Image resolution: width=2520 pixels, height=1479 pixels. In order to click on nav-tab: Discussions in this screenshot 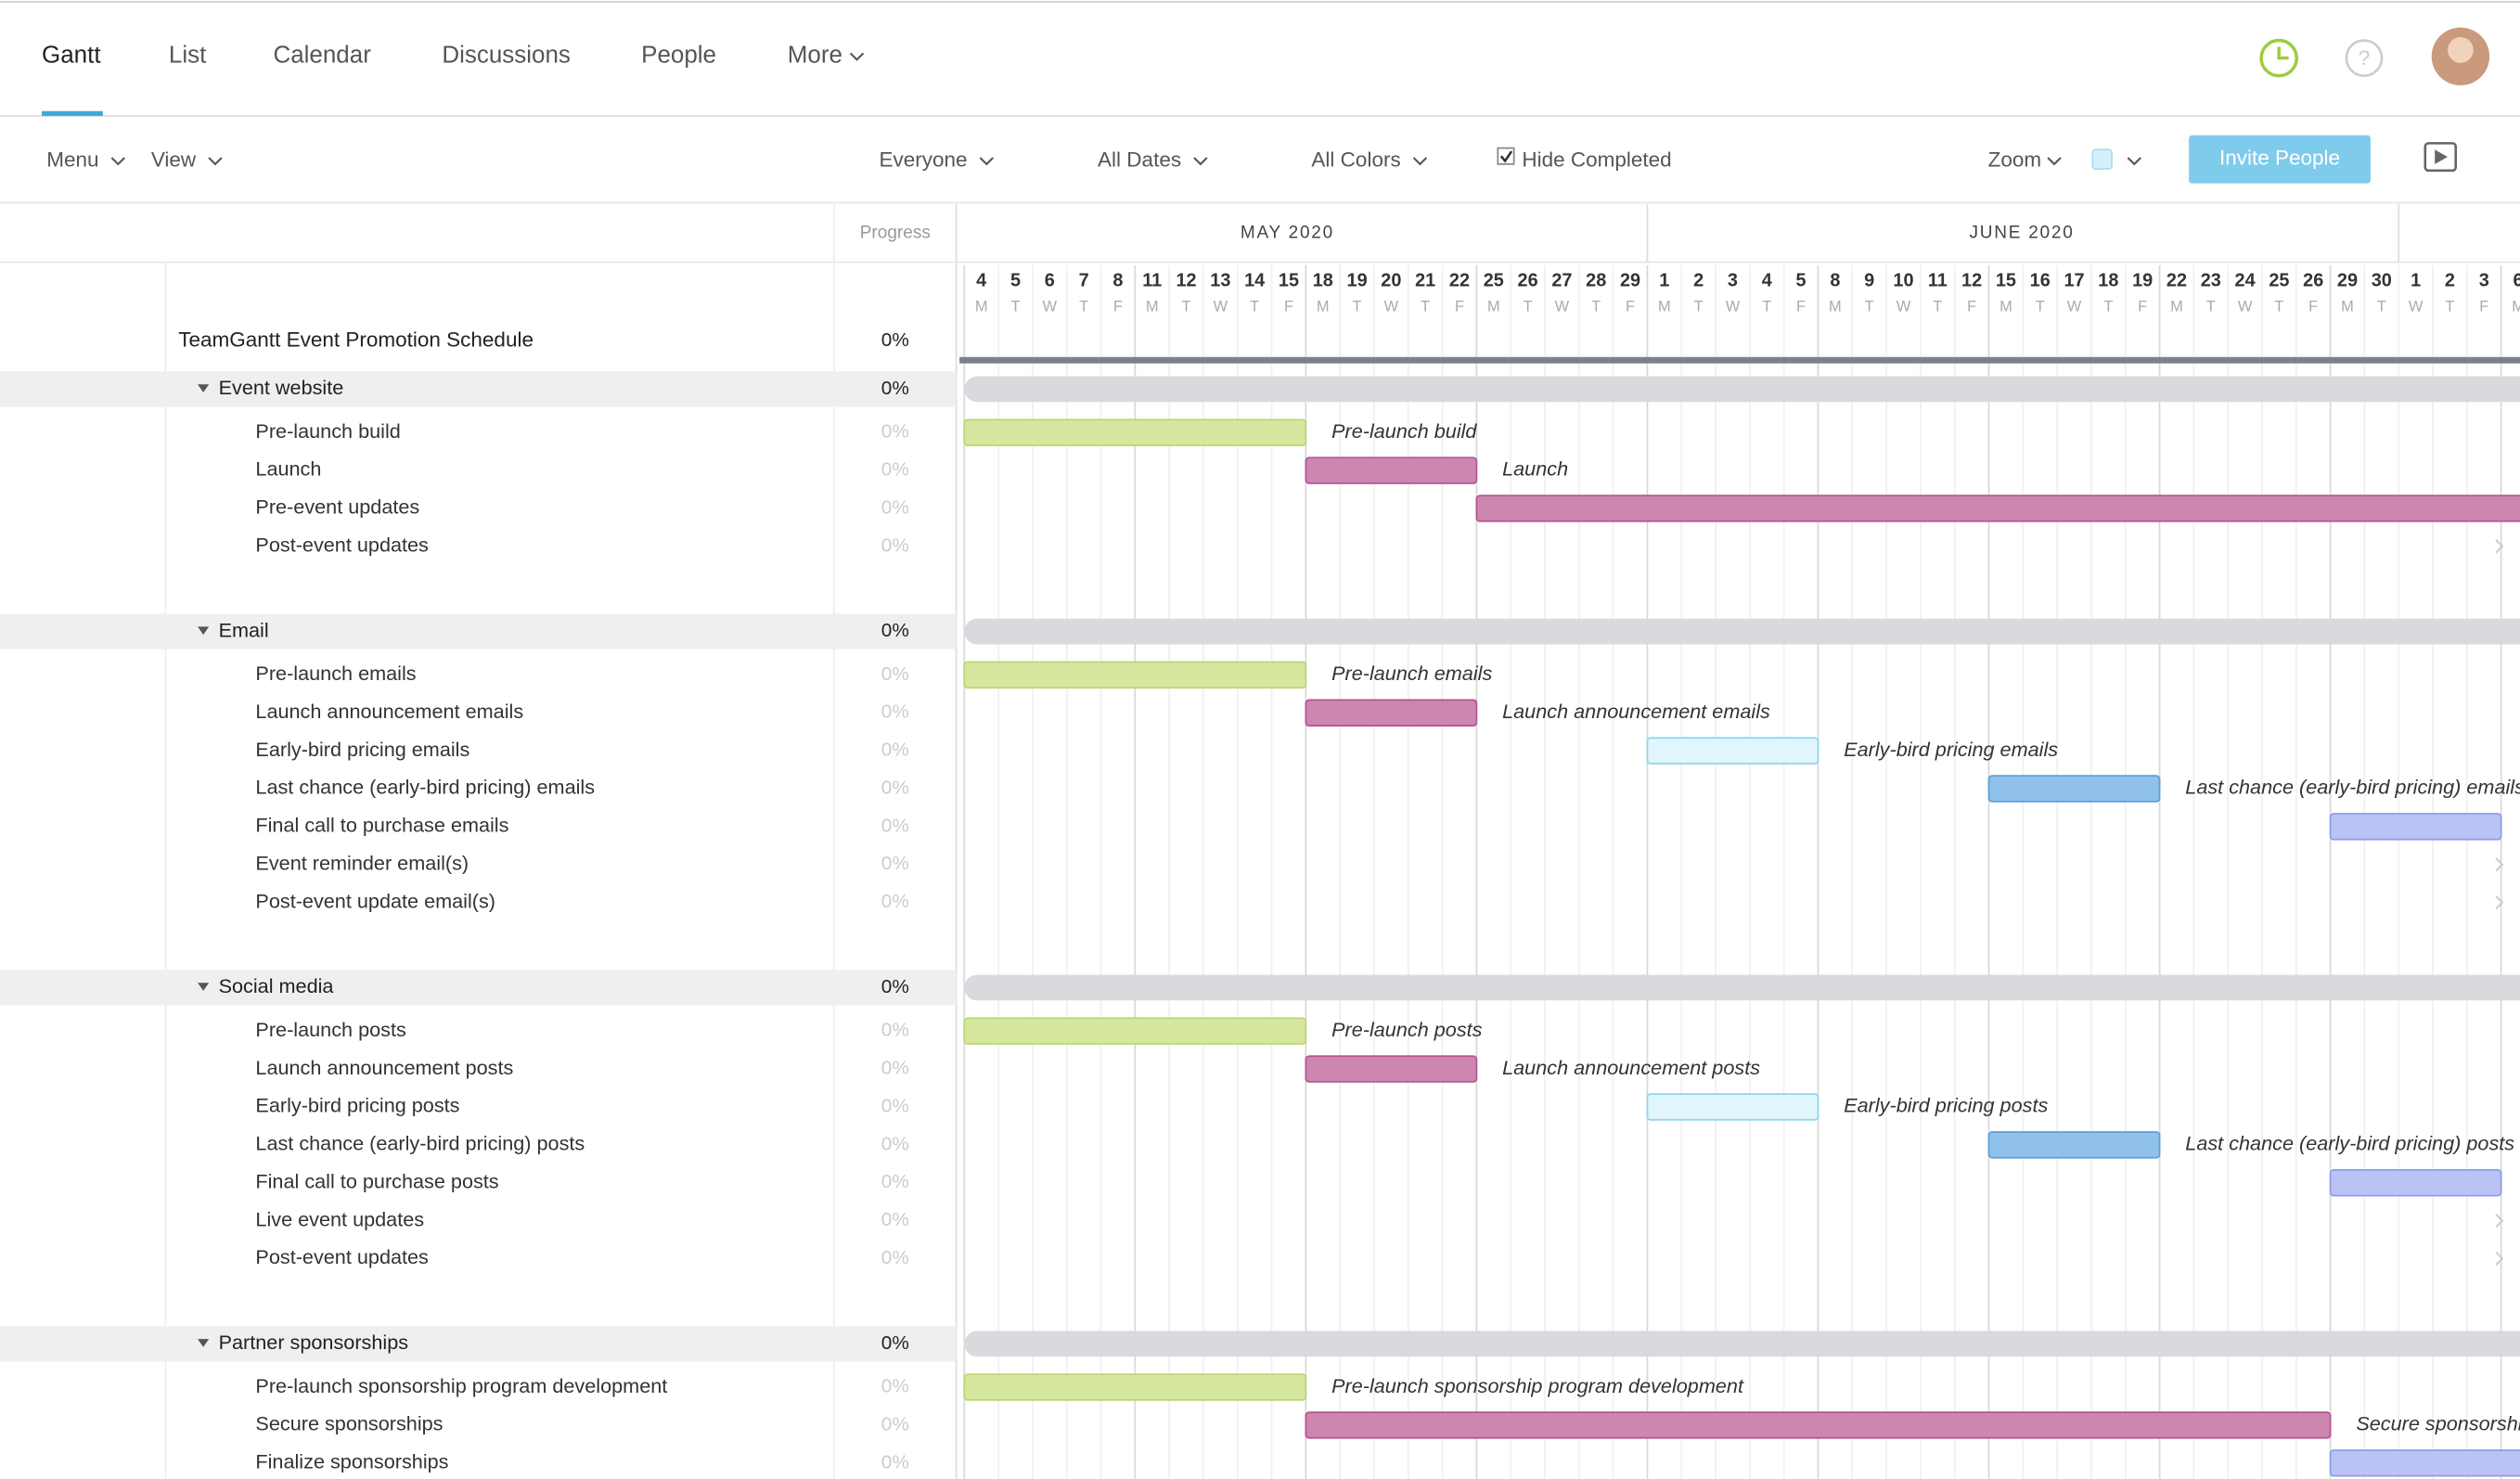, I will do `click(506, 55)`.